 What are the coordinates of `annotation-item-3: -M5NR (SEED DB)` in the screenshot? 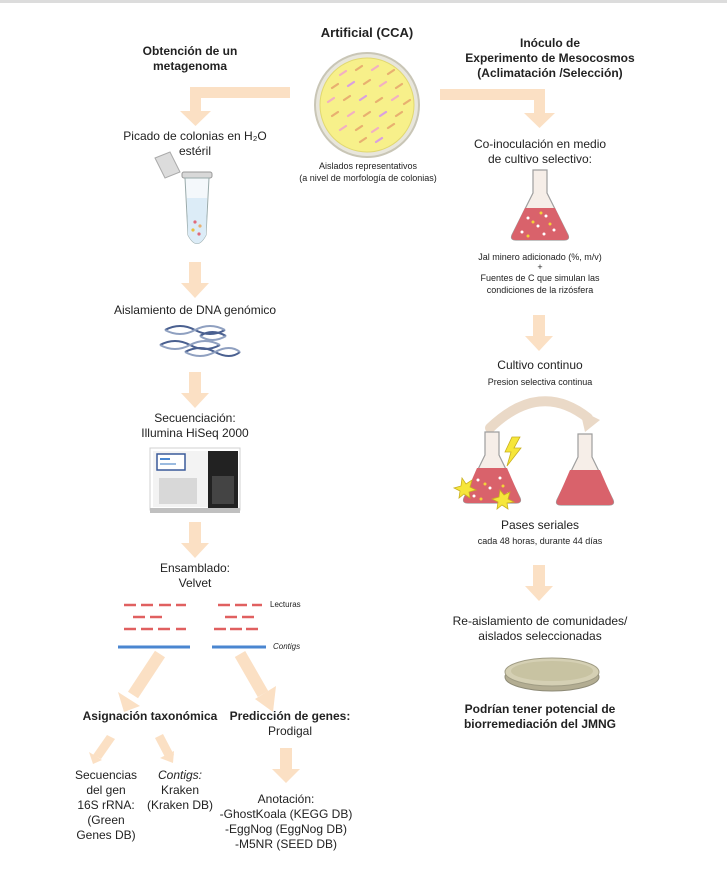 It's located at (285, 844).